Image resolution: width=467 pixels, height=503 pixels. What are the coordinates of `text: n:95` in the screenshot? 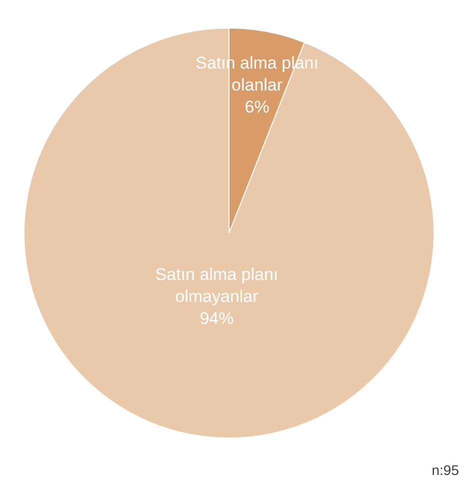 It's located at (446, 470).